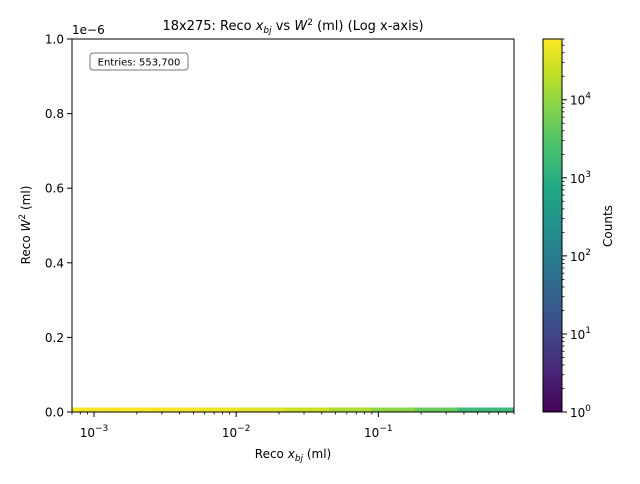 The height and width of the screenshot is (484, 640). What do you see at coordinates (236, 432) in the screenshot?
I see `x-tick-label: 10⁻²` at bounding box center [236, 432].